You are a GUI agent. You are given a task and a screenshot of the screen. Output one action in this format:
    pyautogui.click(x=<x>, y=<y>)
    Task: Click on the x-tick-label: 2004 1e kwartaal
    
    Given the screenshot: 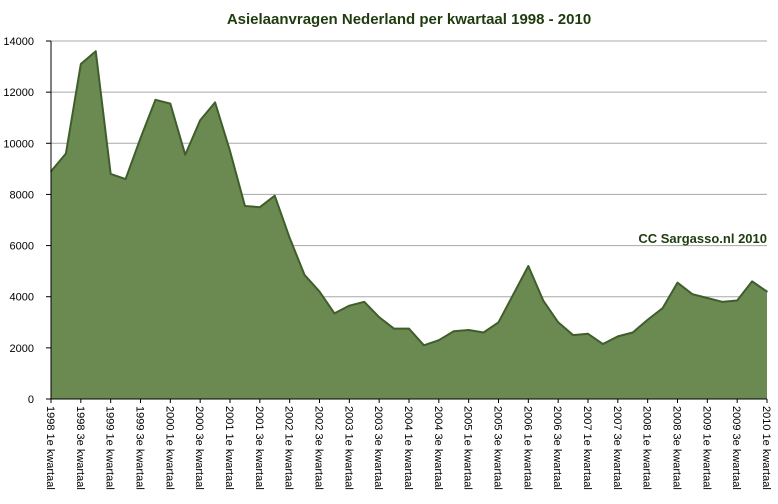 What is the action you would take?
    pyautogui.click(x=408, y=448)
    